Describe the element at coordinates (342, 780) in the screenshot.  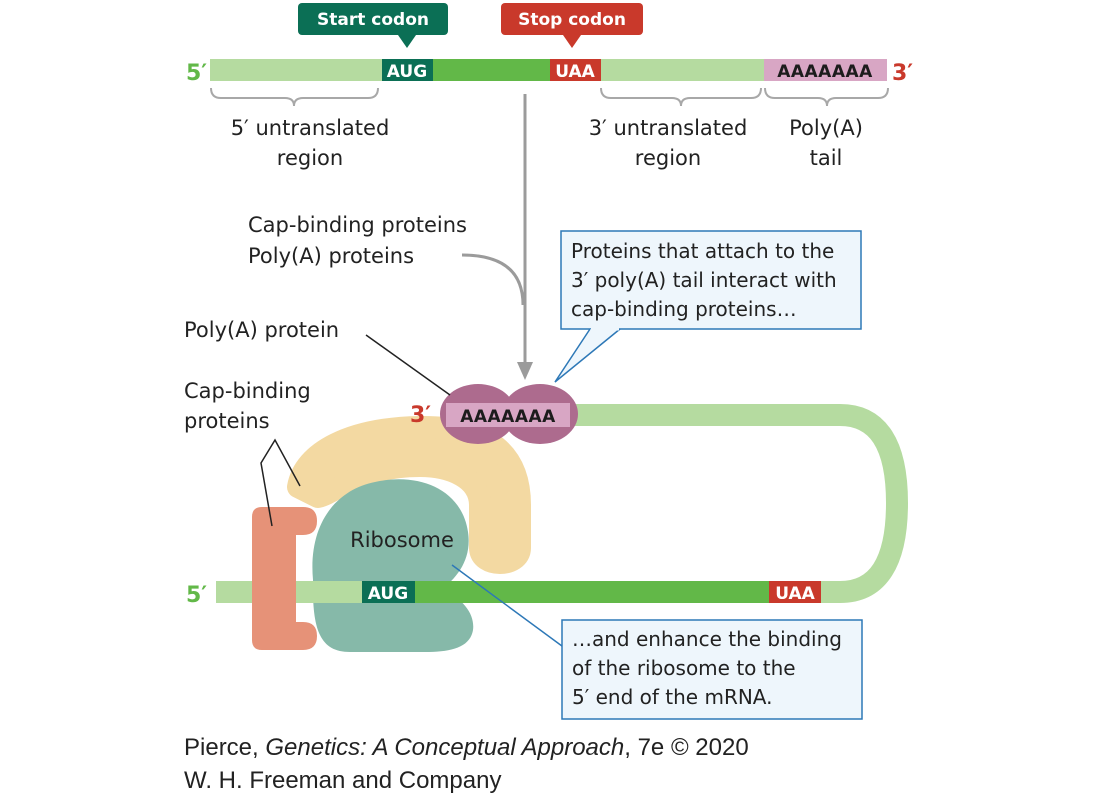
I see `credit-publisher: W. H. Freeman and Company` at that location.